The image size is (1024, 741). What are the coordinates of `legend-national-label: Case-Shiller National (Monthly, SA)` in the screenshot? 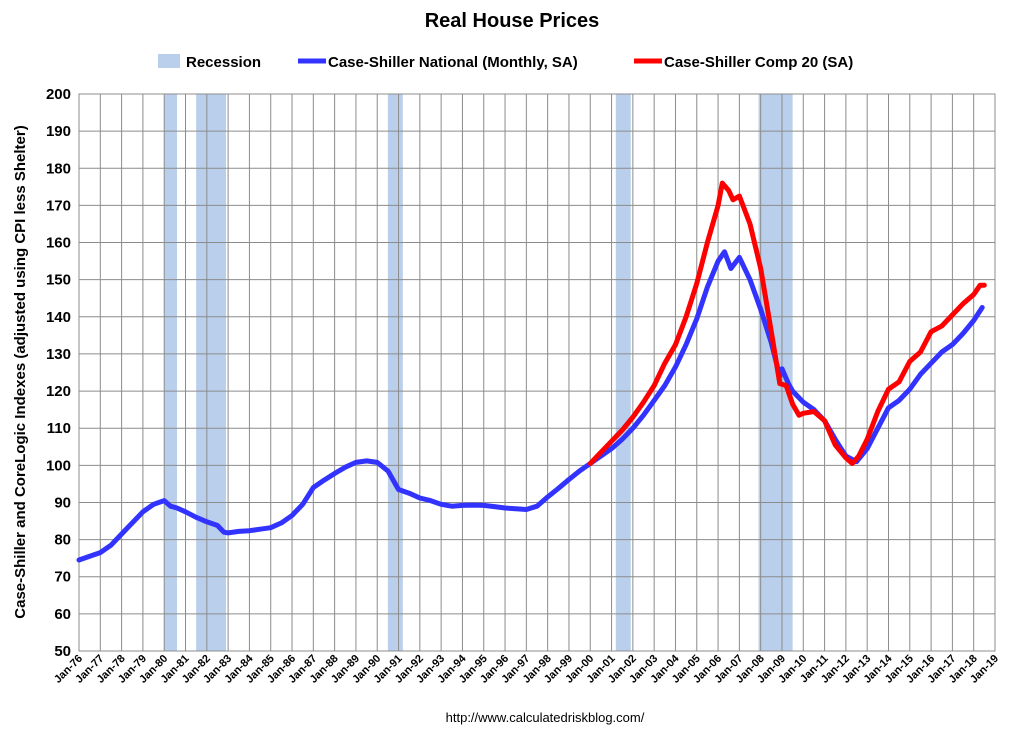 It's located at (453, 62).